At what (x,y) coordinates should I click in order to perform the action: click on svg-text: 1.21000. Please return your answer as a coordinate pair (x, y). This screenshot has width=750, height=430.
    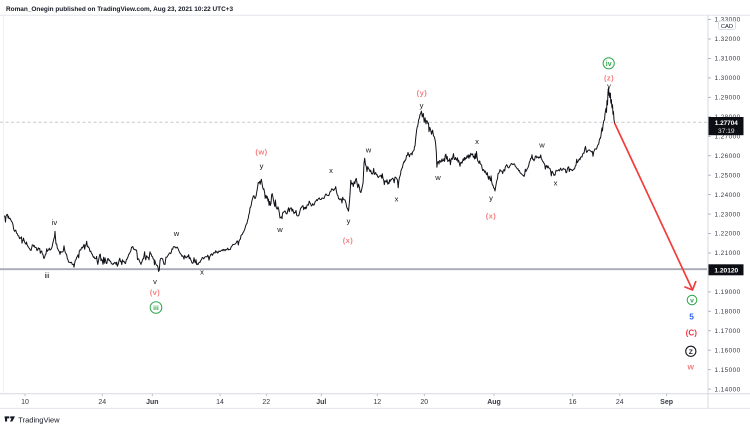
    Looking at the image, I should click on (728, 253).